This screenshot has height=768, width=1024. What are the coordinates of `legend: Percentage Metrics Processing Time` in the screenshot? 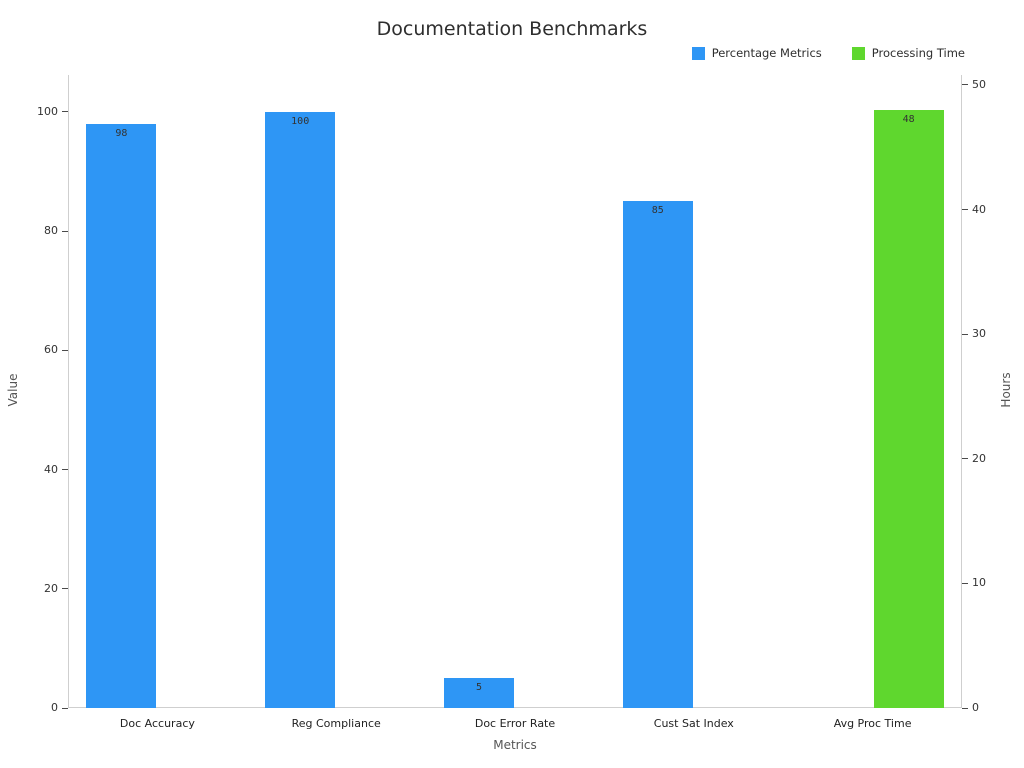 It's located at (828, 53).